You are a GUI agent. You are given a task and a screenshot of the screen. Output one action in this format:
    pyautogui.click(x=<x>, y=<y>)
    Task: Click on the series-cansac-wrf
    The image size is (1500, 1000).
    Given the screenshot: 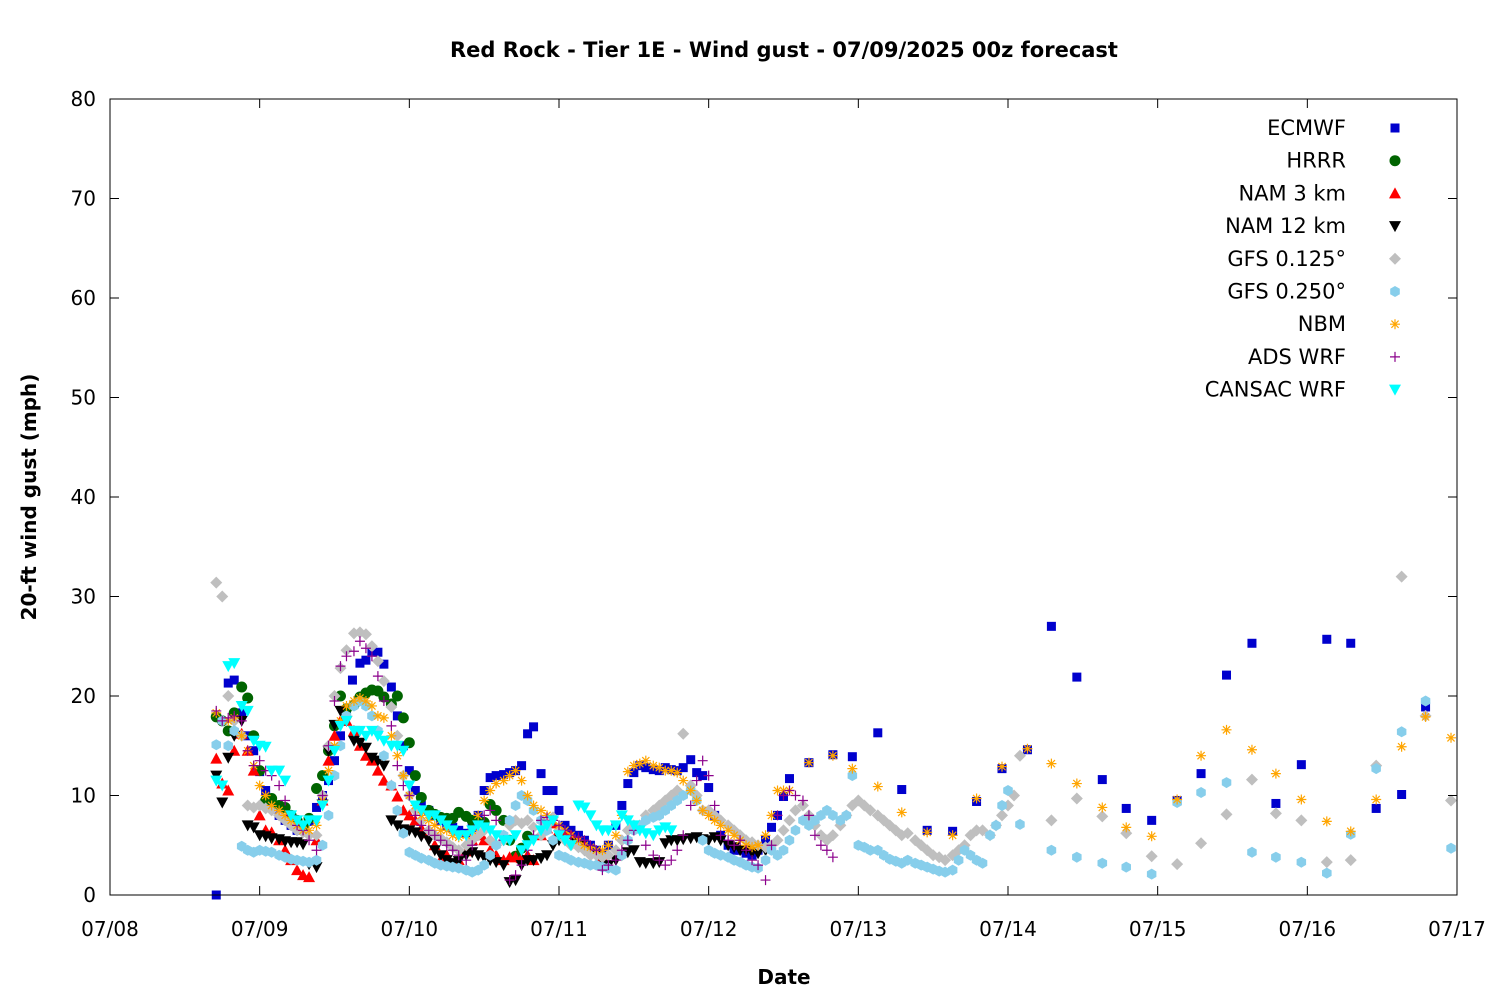 What is the action you would take?
    pyautogui.click(x=444, y=757)
    